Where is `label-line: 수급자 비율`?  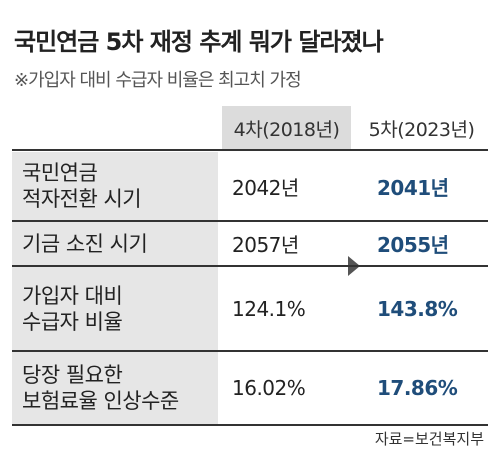
label-line: 수급자 비율 is located at coordinates (72, 321).